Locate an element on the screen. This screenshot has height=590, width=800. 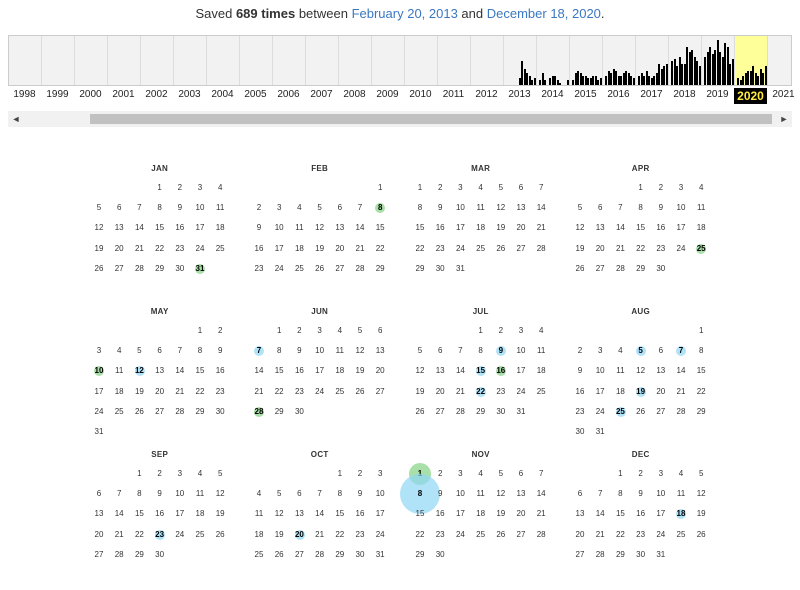
year-column-2013 is located at coordinates (520, 60).